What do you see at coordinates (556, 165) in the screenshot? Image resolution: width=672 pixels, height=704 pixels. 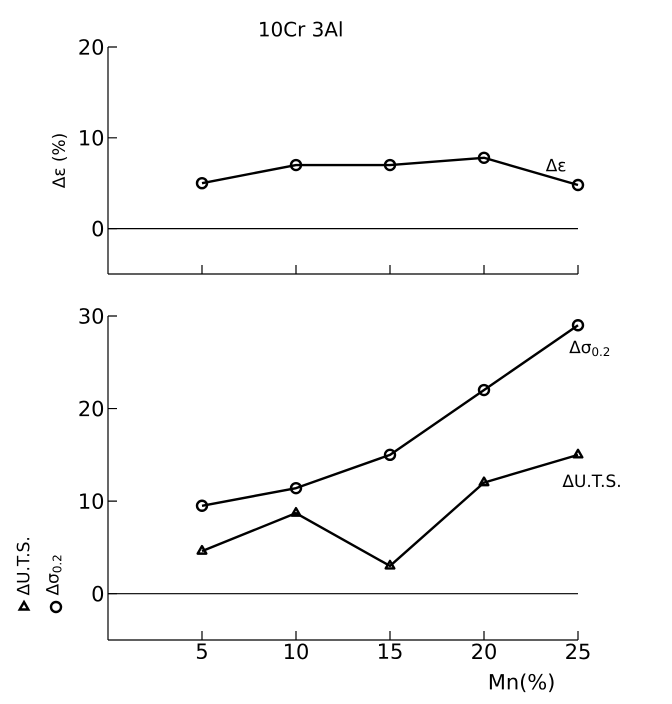 I see `series-label: Δε` at bounding box center [556, 165].